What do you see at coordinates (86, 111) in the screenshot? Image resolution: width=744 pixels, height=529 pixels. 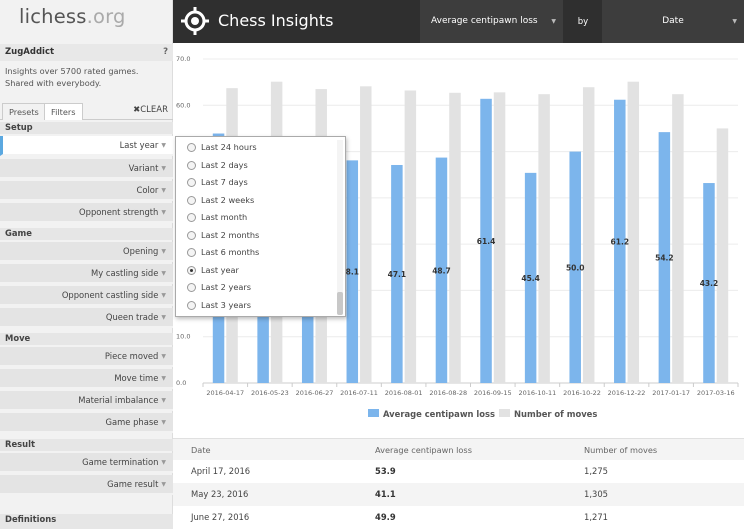 I see `filter-tabs: Presets Filters ✖CLEAR` at bounding box center [86, 111].